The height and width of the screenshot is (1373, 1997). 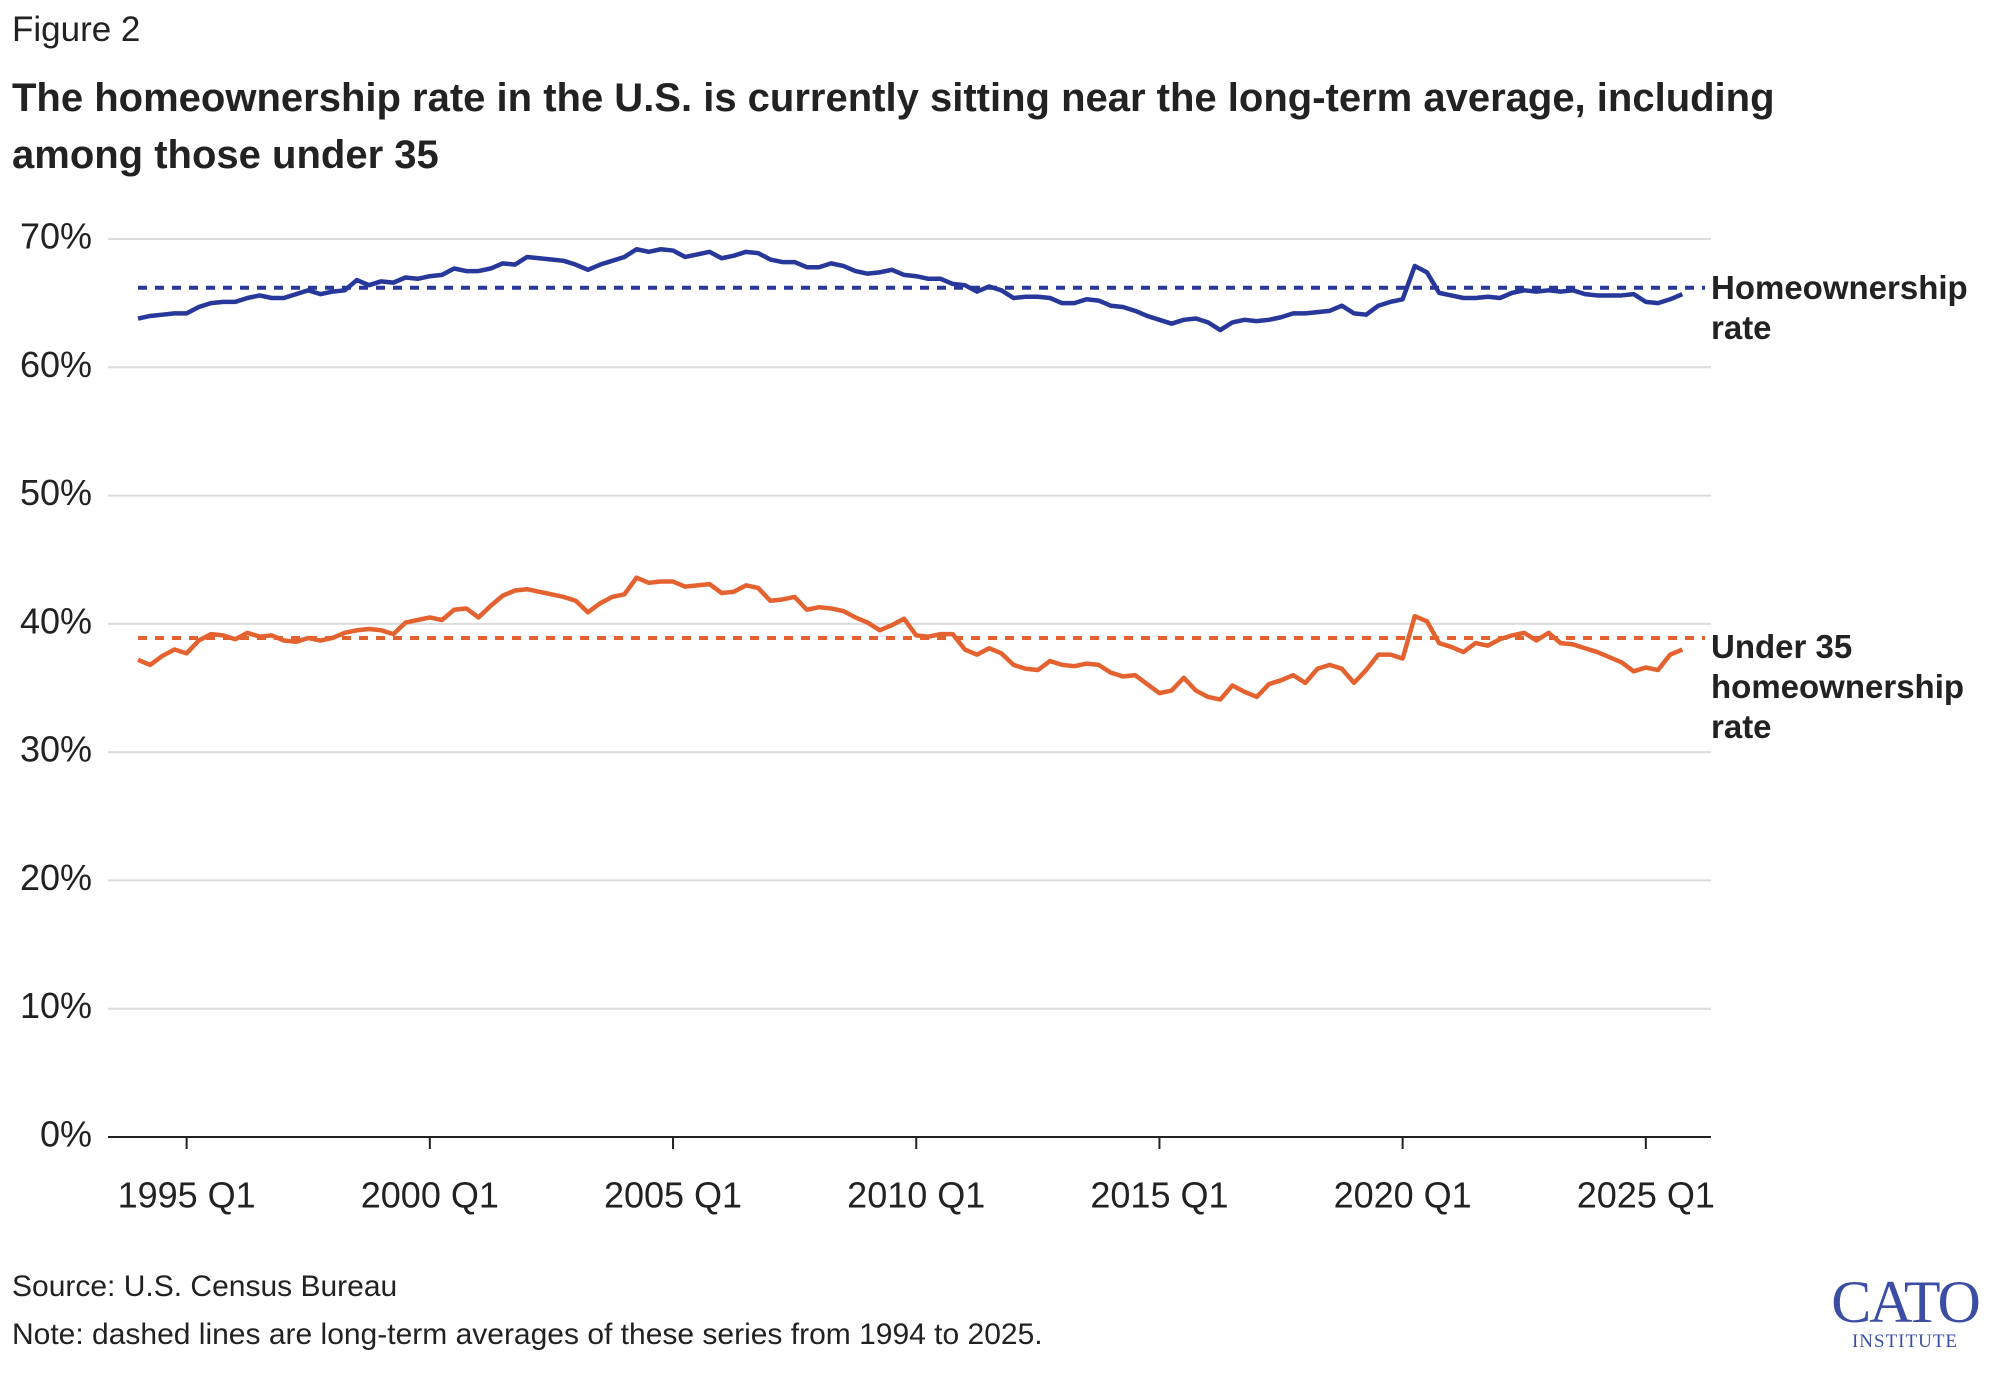 What do you see at coordinates (66, 1134) in the screenshot?
I see `y-tick-label: 0%` at bounding box center [66, 1134].